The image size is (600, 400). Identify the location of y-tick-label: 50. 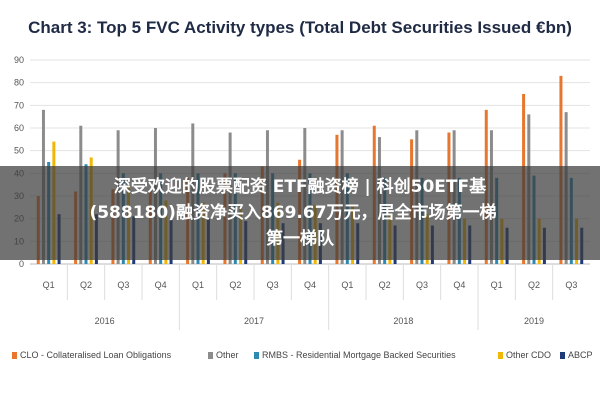
(19, 151).